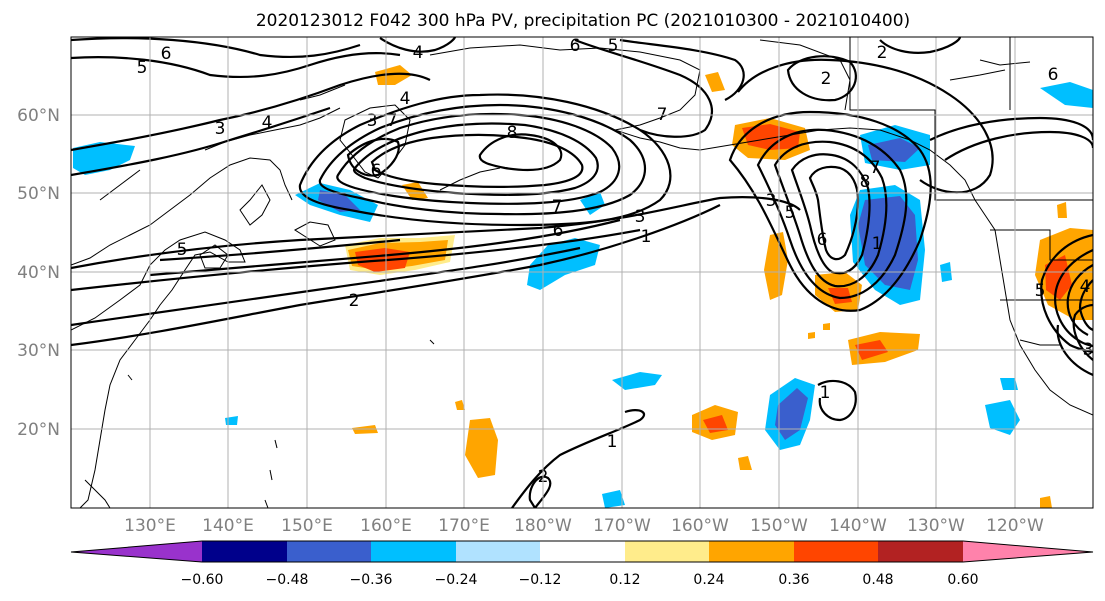 This screenshot has width=1105, height=601. I want to click on lon-label: 130°E, so click(150, 526).